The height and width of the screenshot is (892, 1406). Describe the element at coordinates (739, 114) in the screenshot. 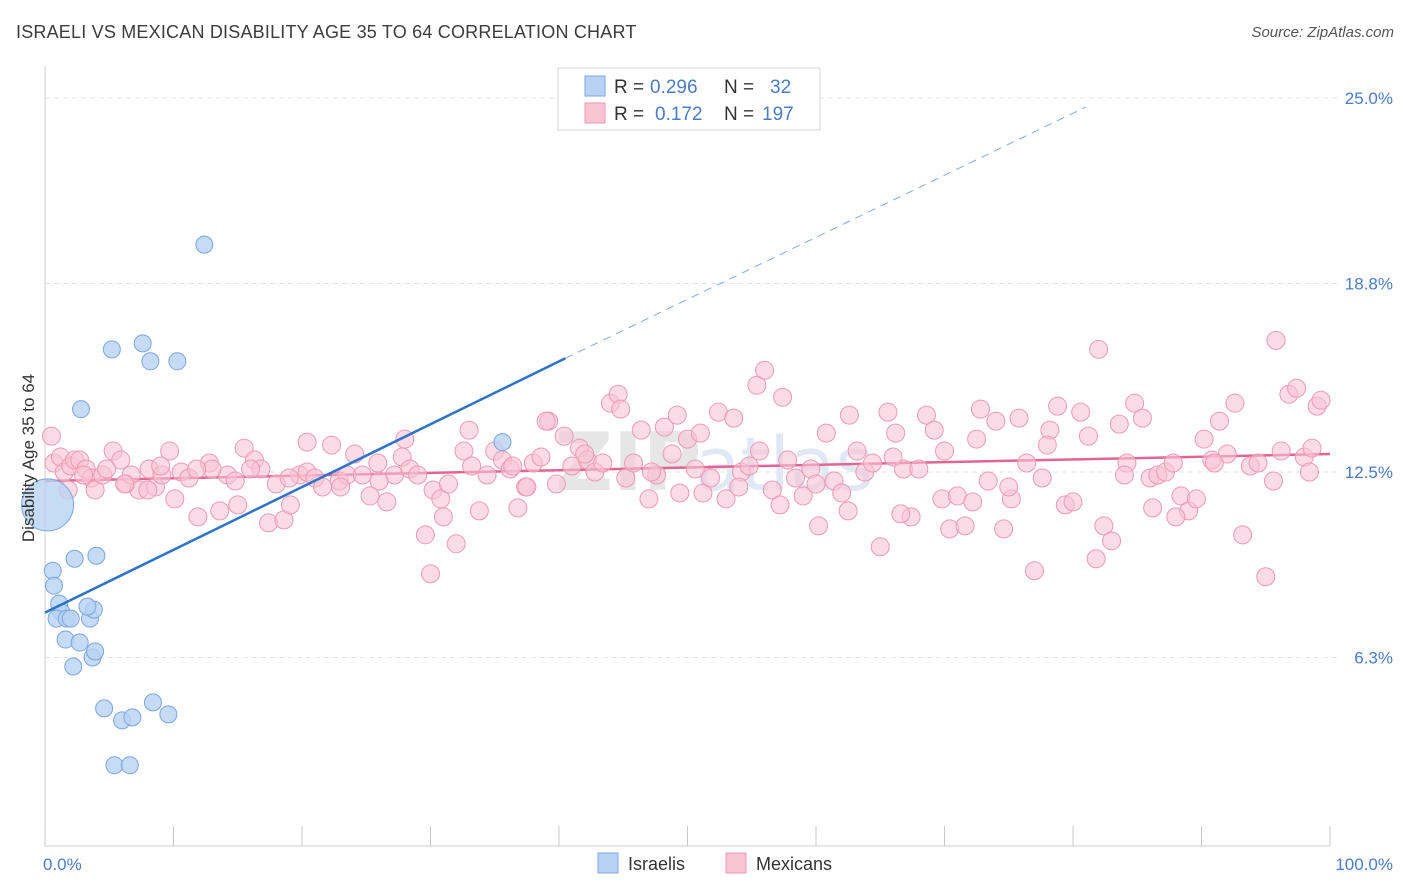

I see `legend-mexicans-n-label: N =` at that location.